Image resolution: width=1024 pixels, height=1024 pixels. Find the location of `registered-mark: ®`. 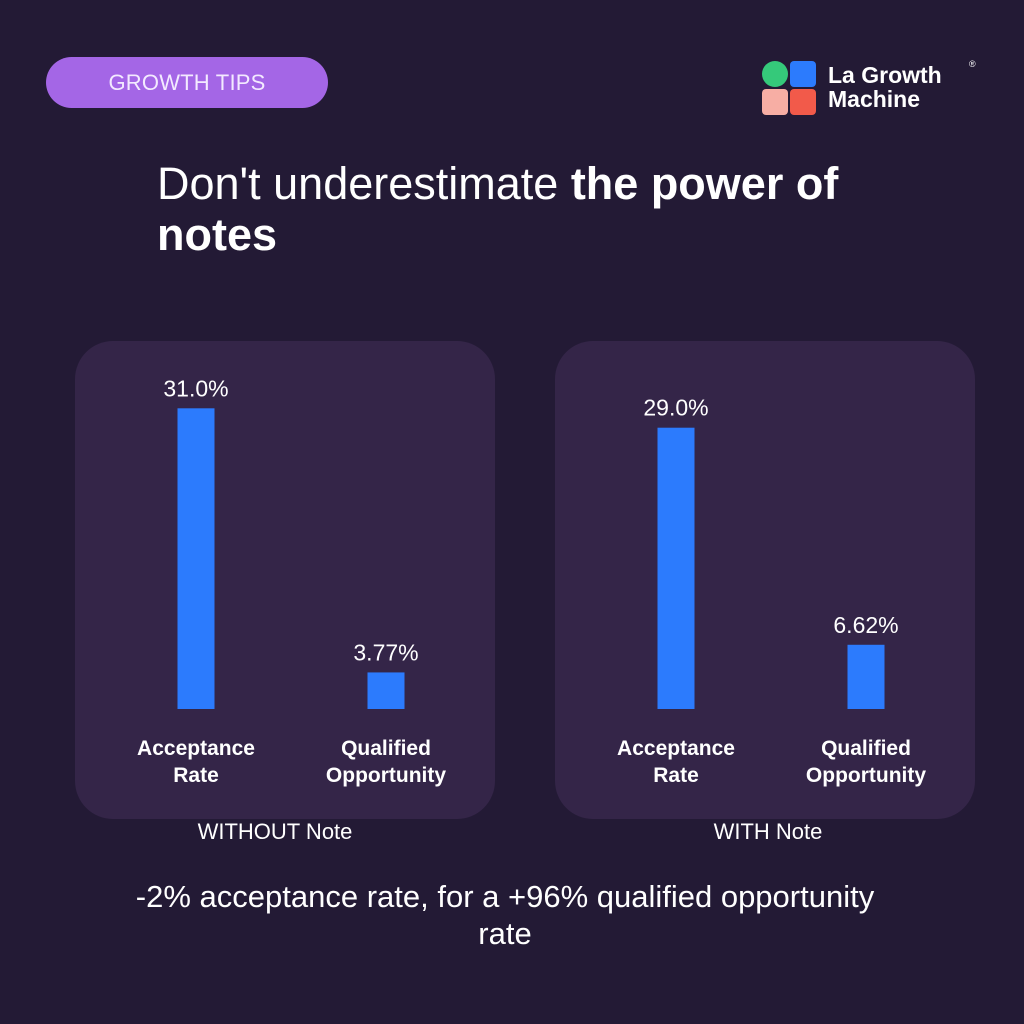

registered-mark: ® is located at coordinates (972, 64).